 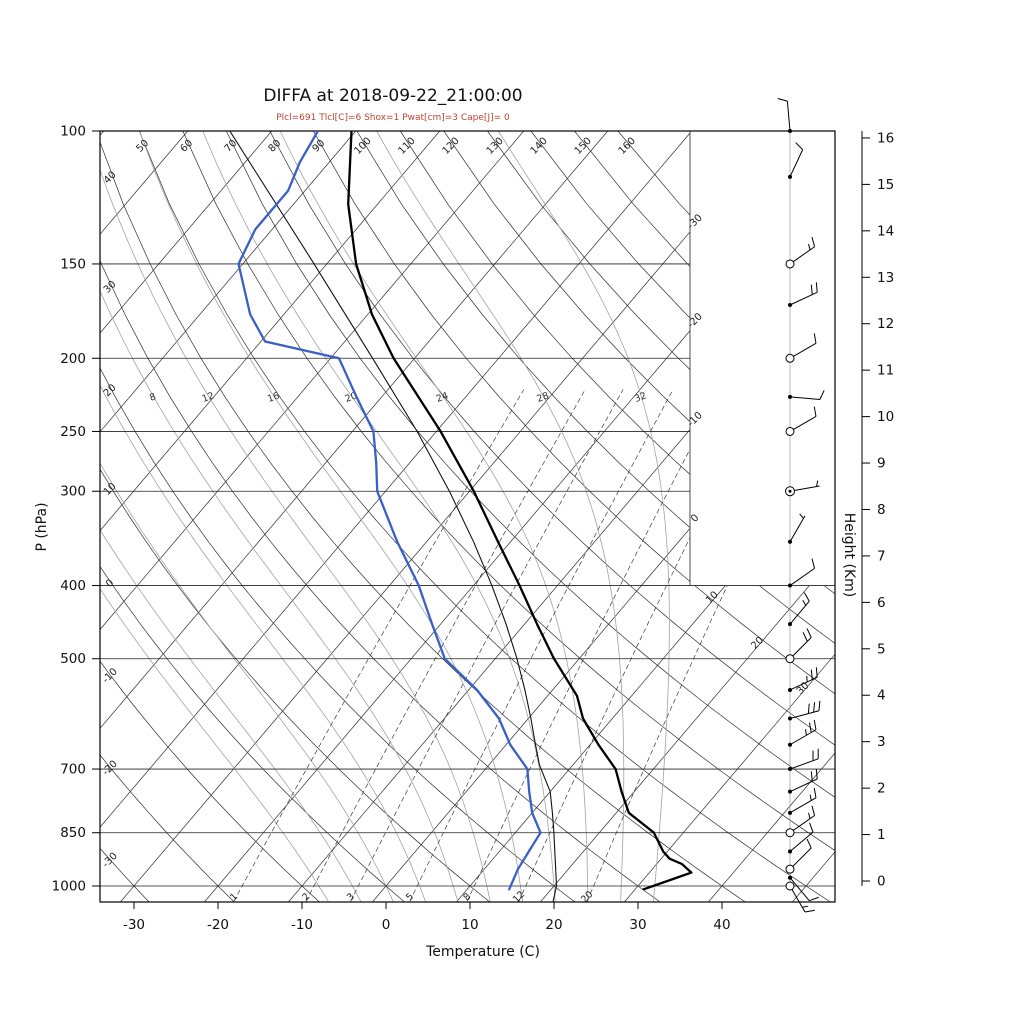 What do you see at coordinates (208, 397) in the screenshot?
I see `moist-adiabat-label: 12` at bounding box center [208, 397].